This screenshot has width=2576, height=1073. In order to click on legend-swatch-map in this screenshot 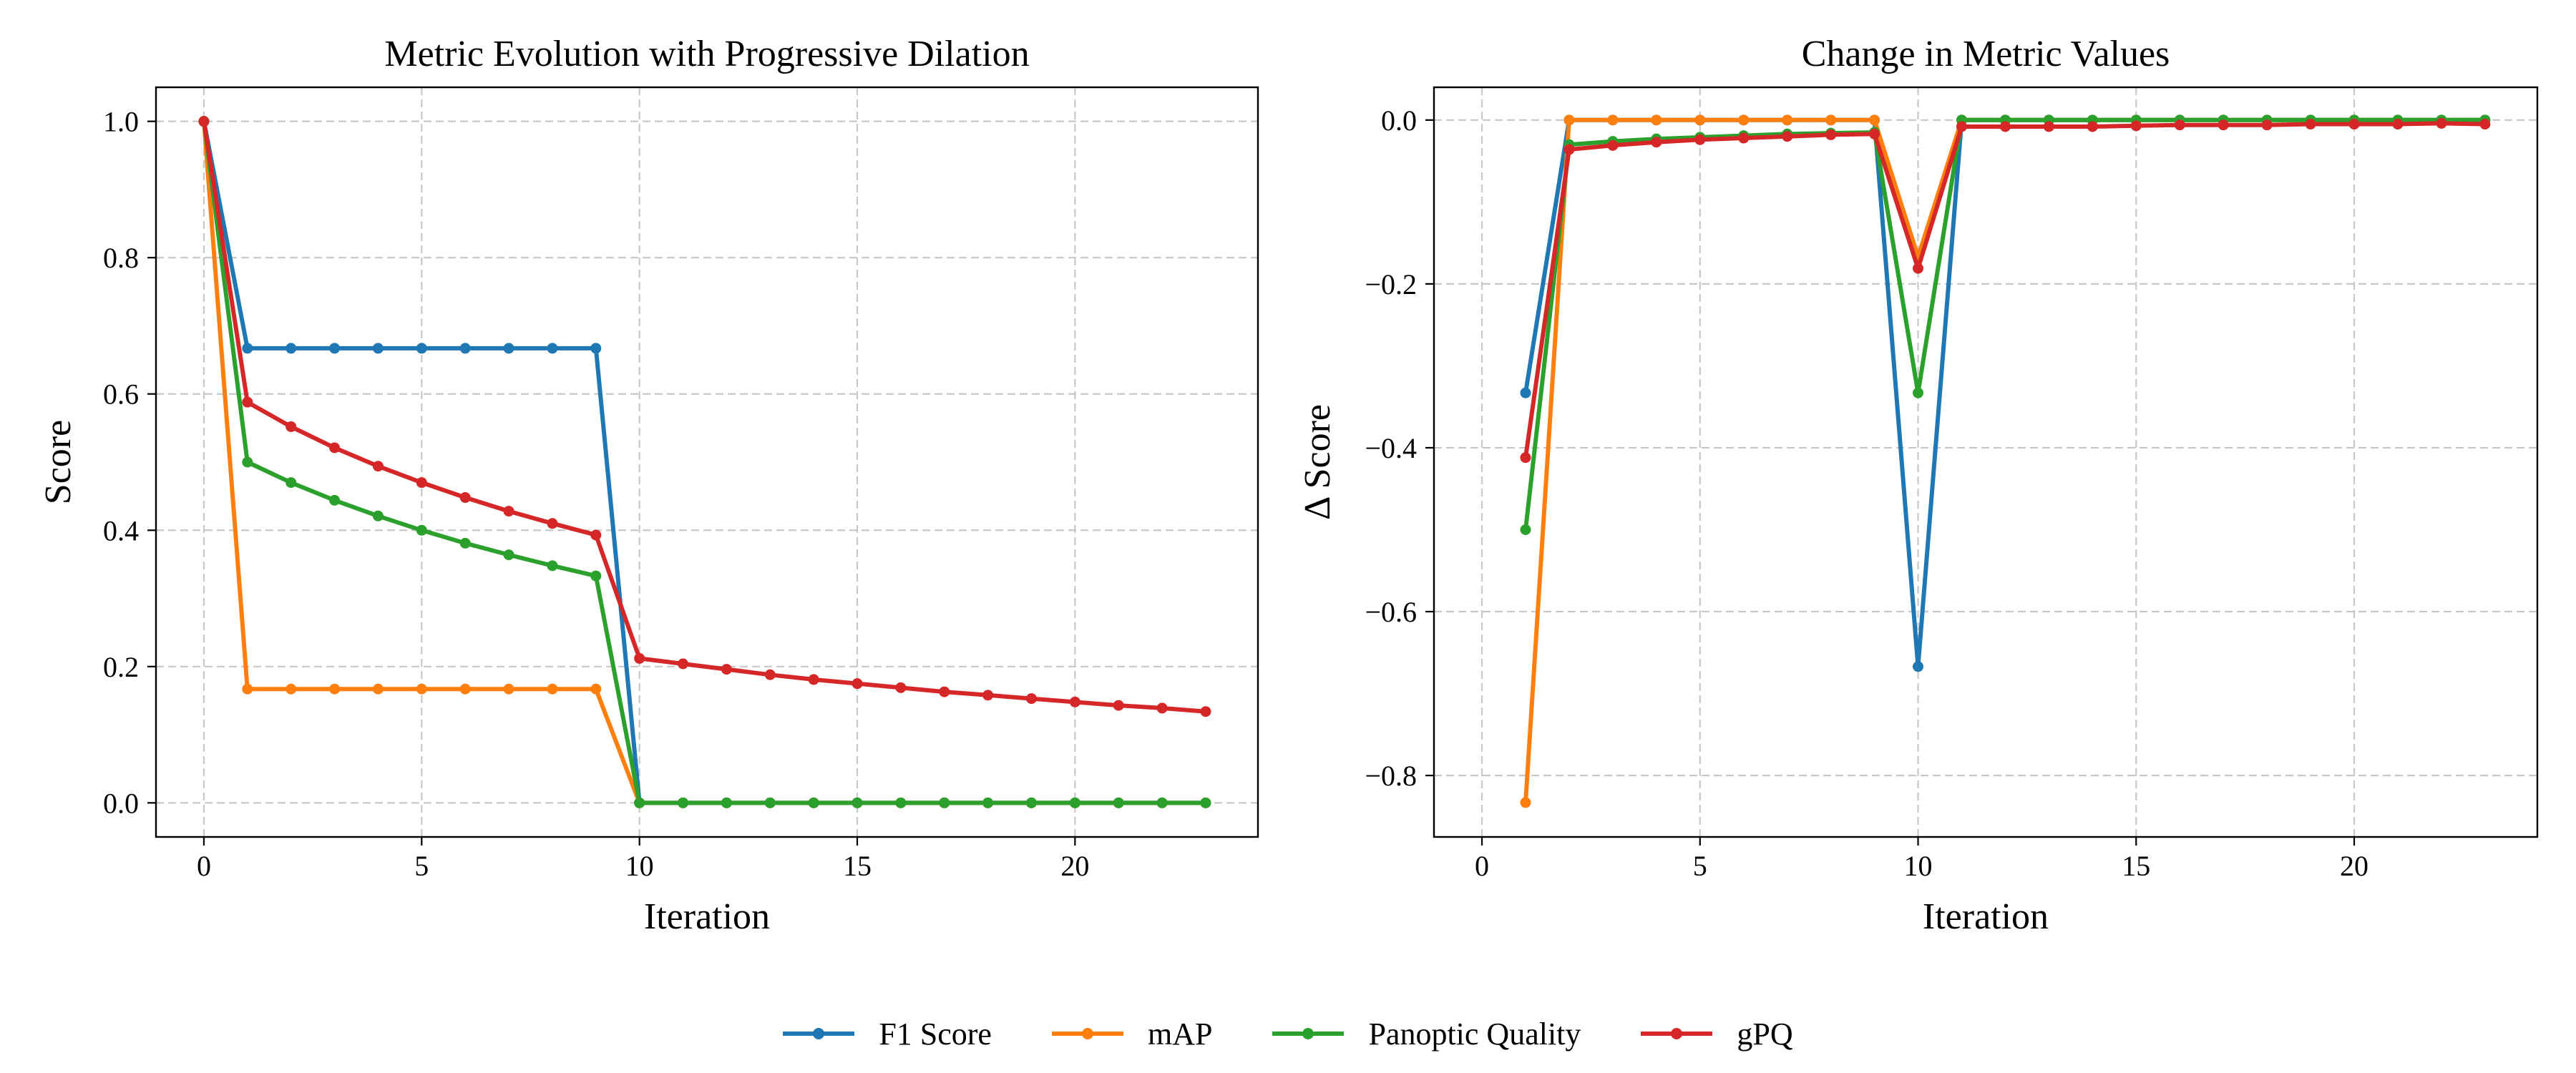, I will do `click(1087, 1033)`.